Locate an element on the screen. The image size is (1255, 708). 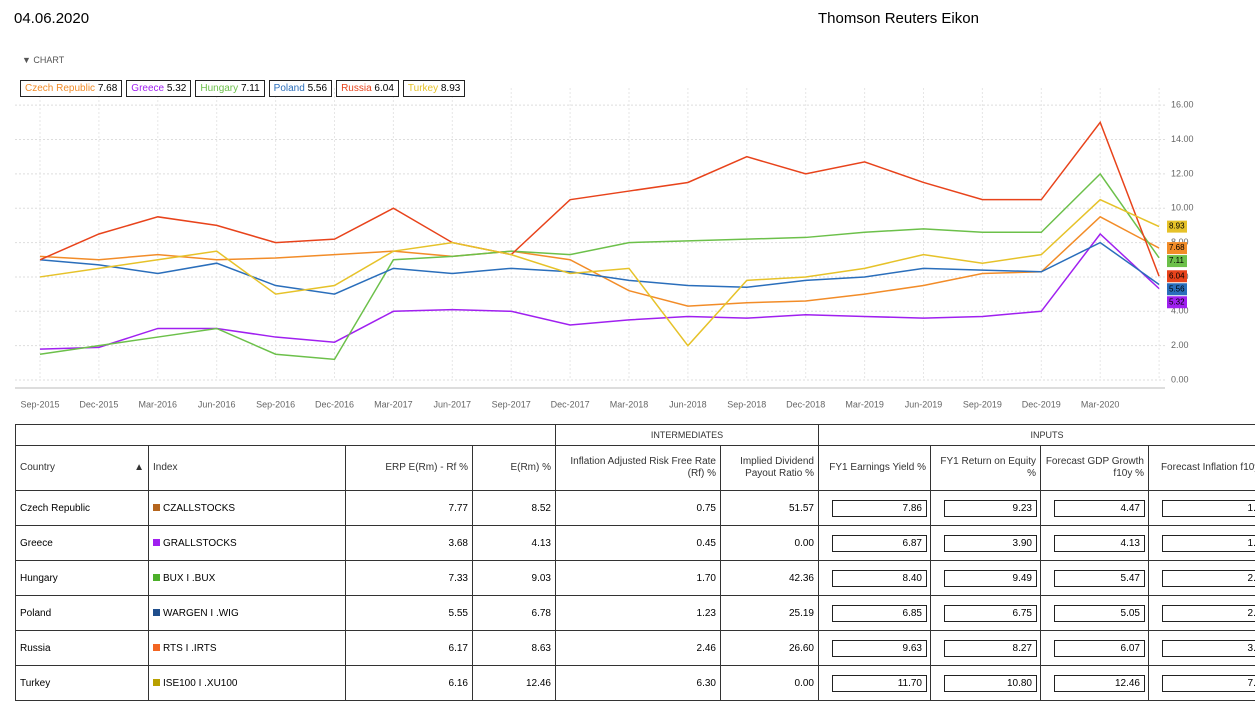
value-box: 6.07 is located at coordinates (1099, 648).